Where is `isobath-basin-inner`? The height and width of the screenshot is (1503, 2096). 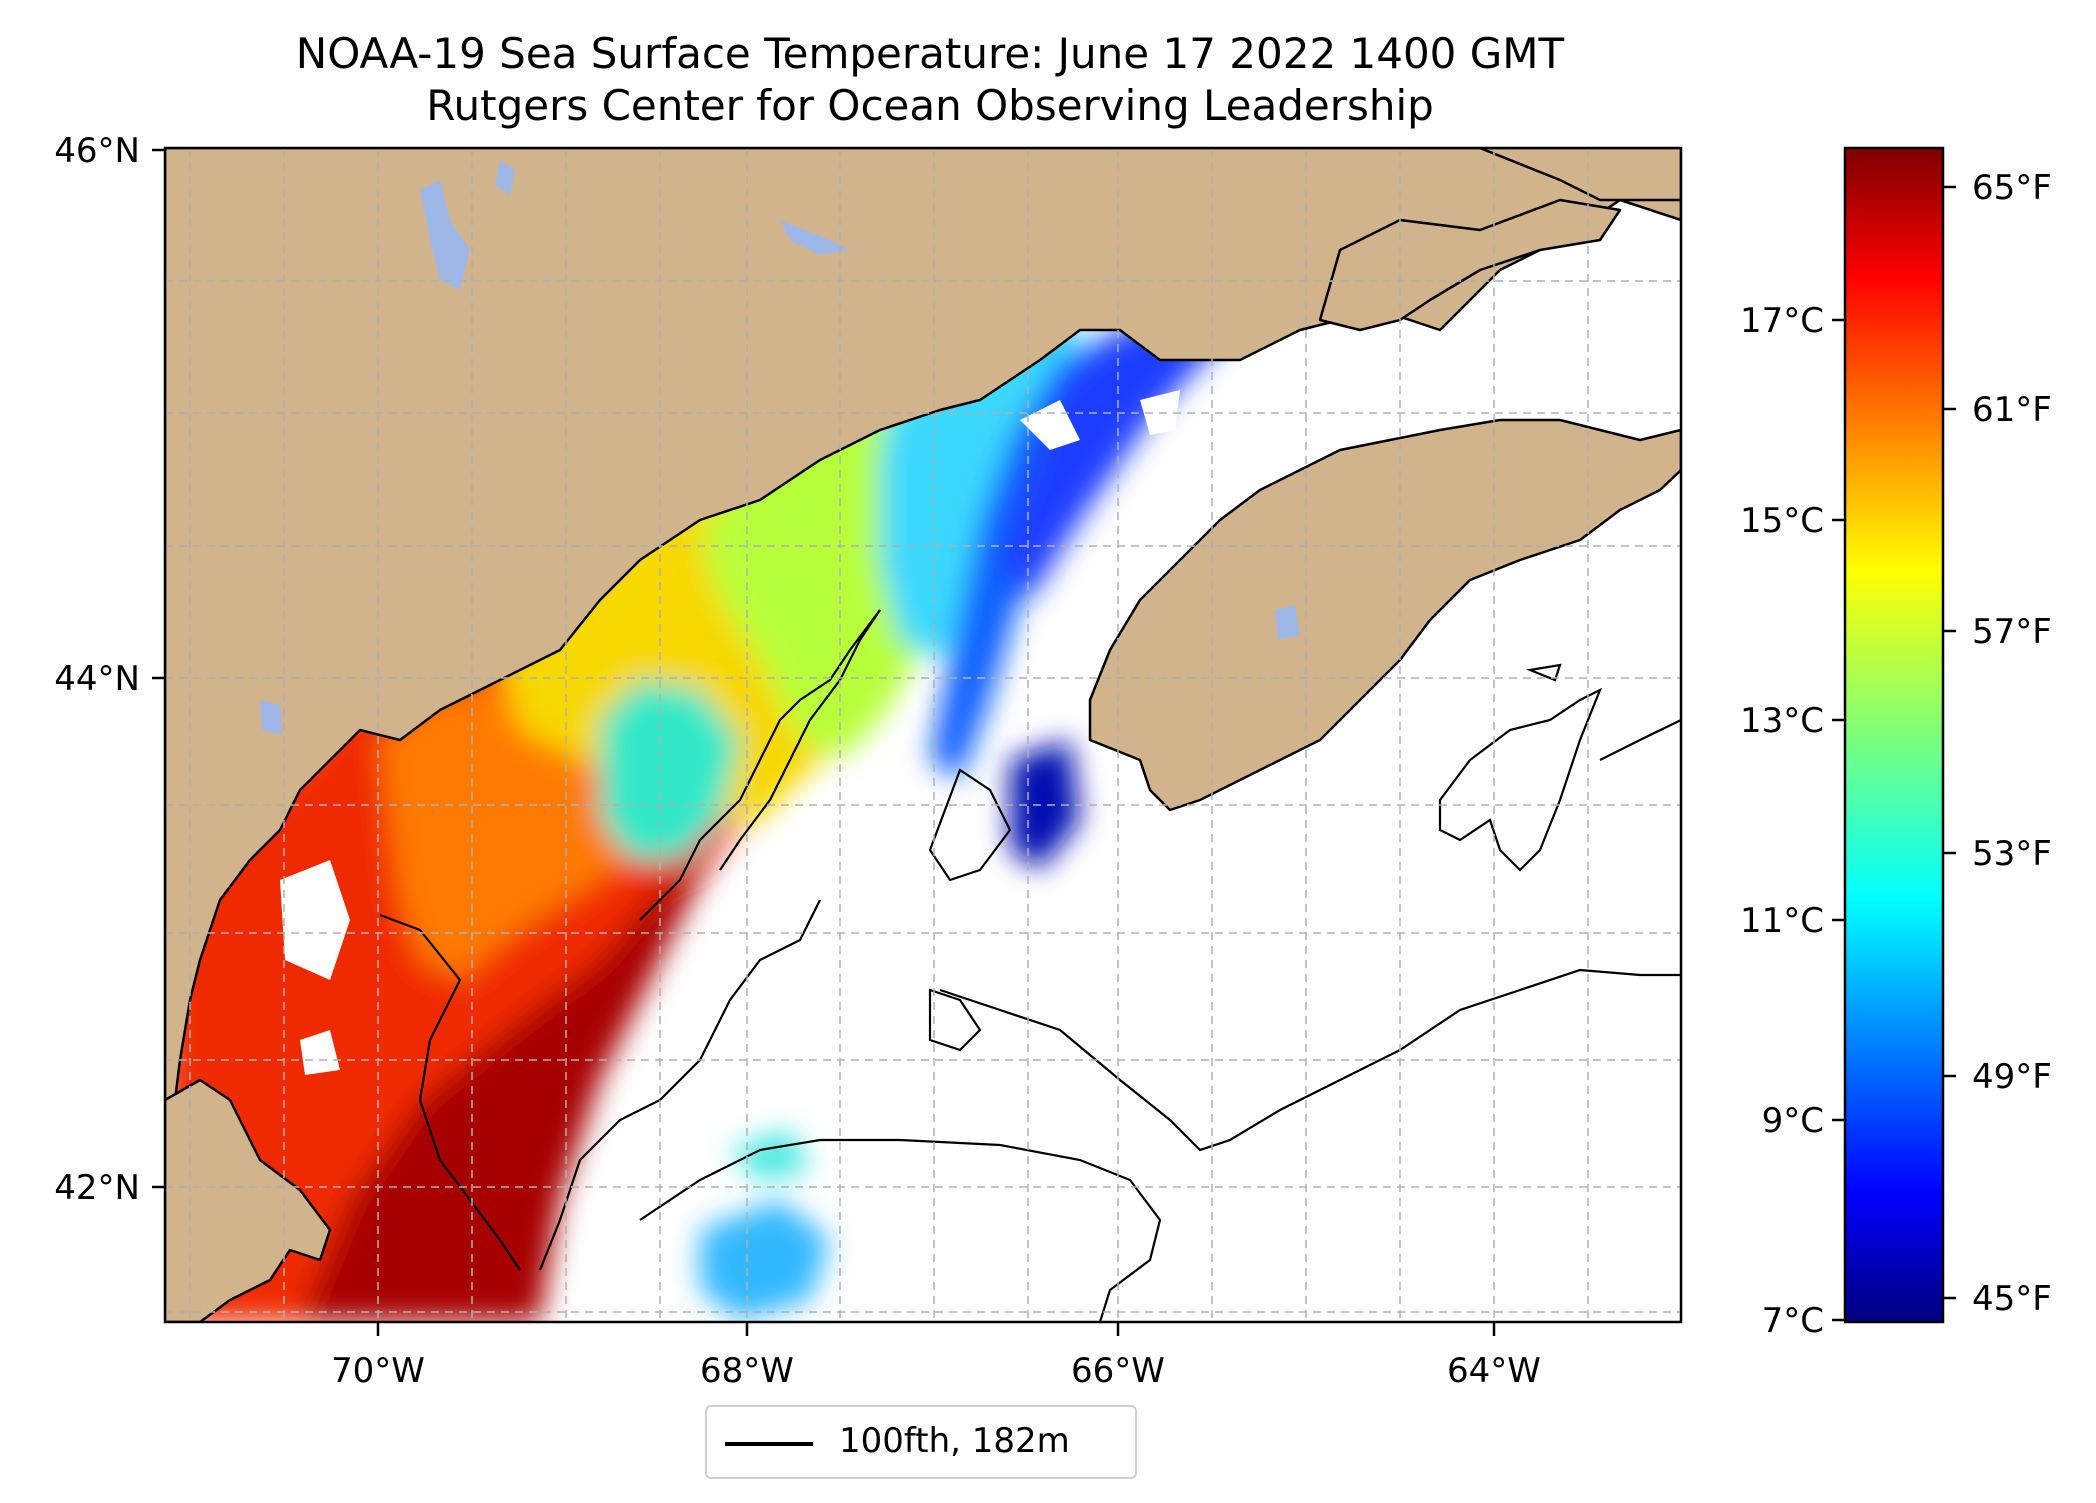 isobath-basin-inner is located at coordinates (800, 740).